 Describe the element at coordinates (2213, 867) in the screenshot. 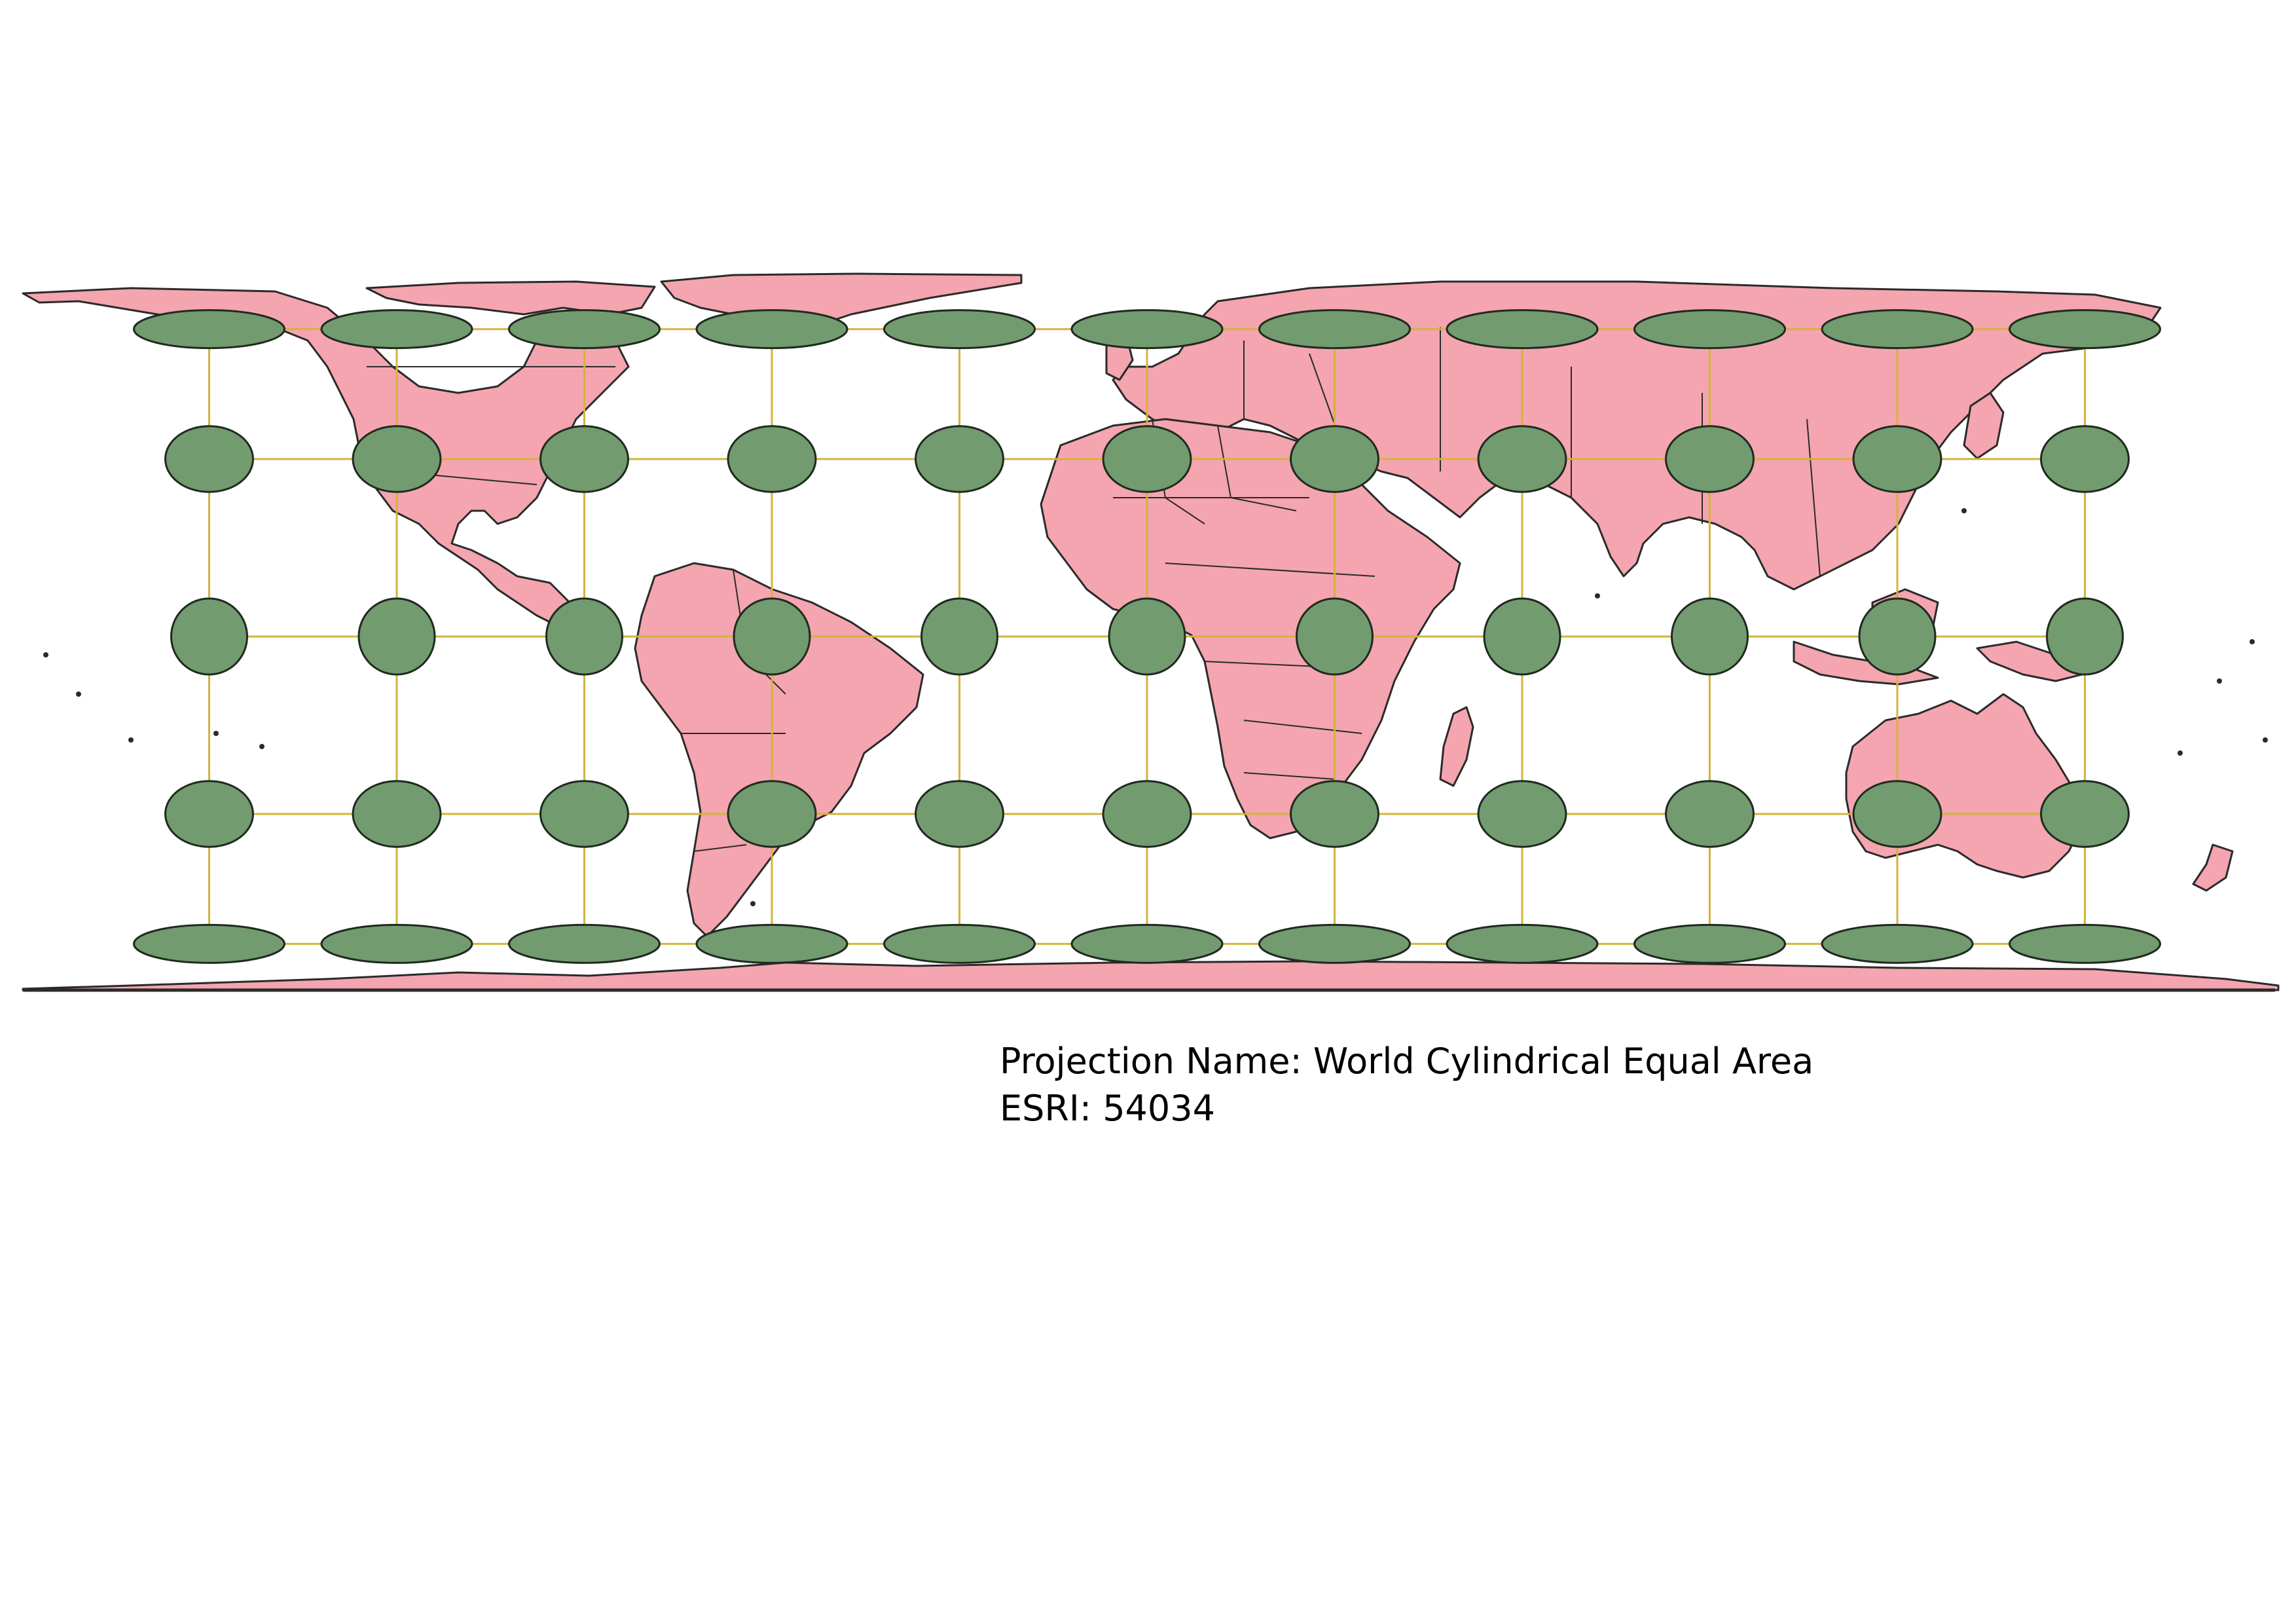

I see `new-zealand` at that location.